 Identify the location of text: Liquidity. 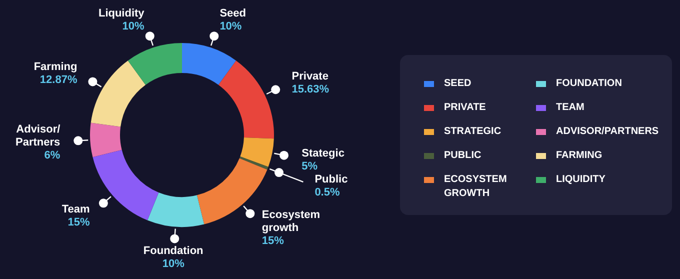
(121, 13).